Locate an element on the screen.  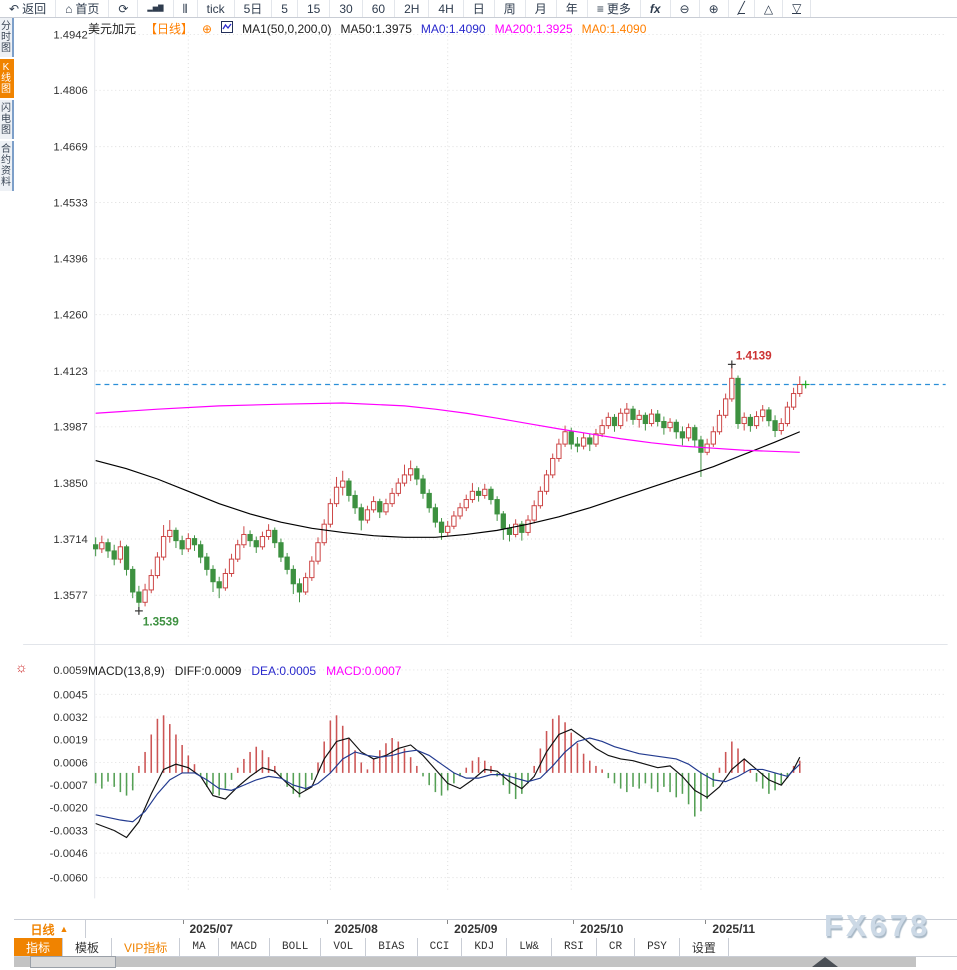
indicator-sun-icon: ☼ is located at coordinates (21, 667).